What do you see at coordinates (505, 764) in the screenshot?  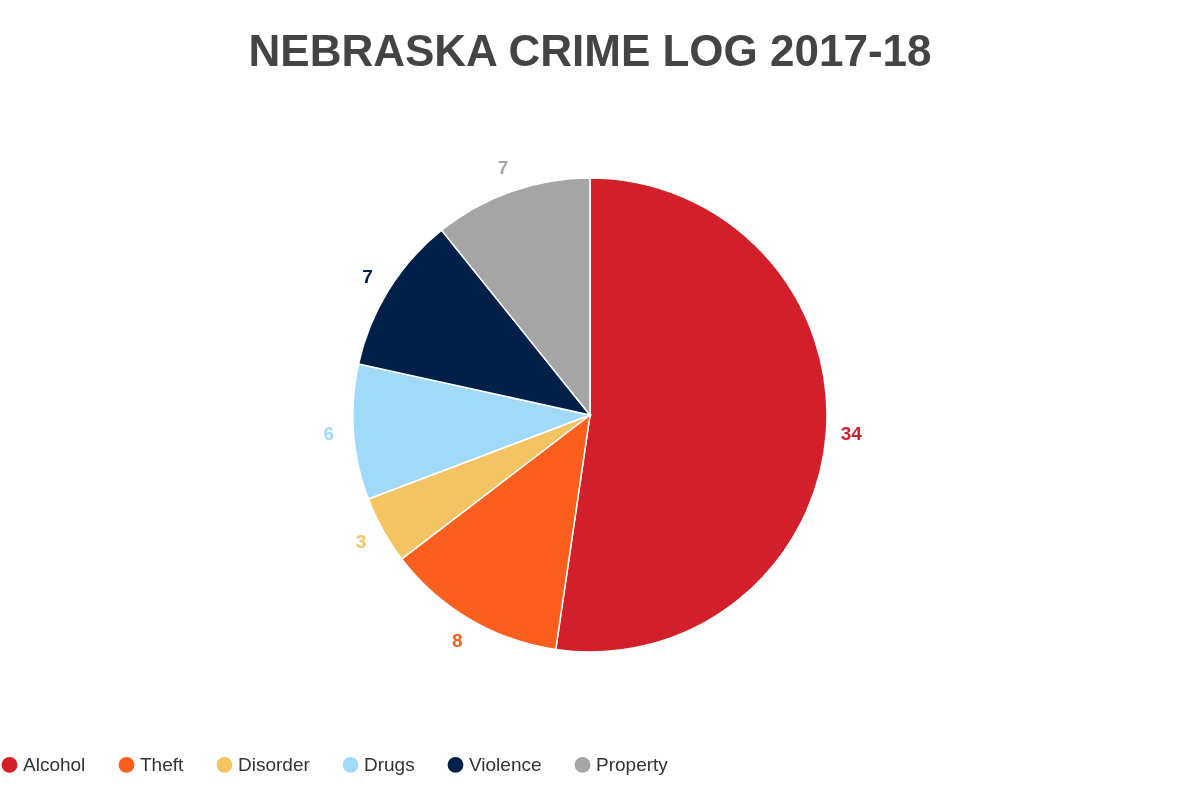 I see `legend-label: Violence` at bounding box center [505, 764].